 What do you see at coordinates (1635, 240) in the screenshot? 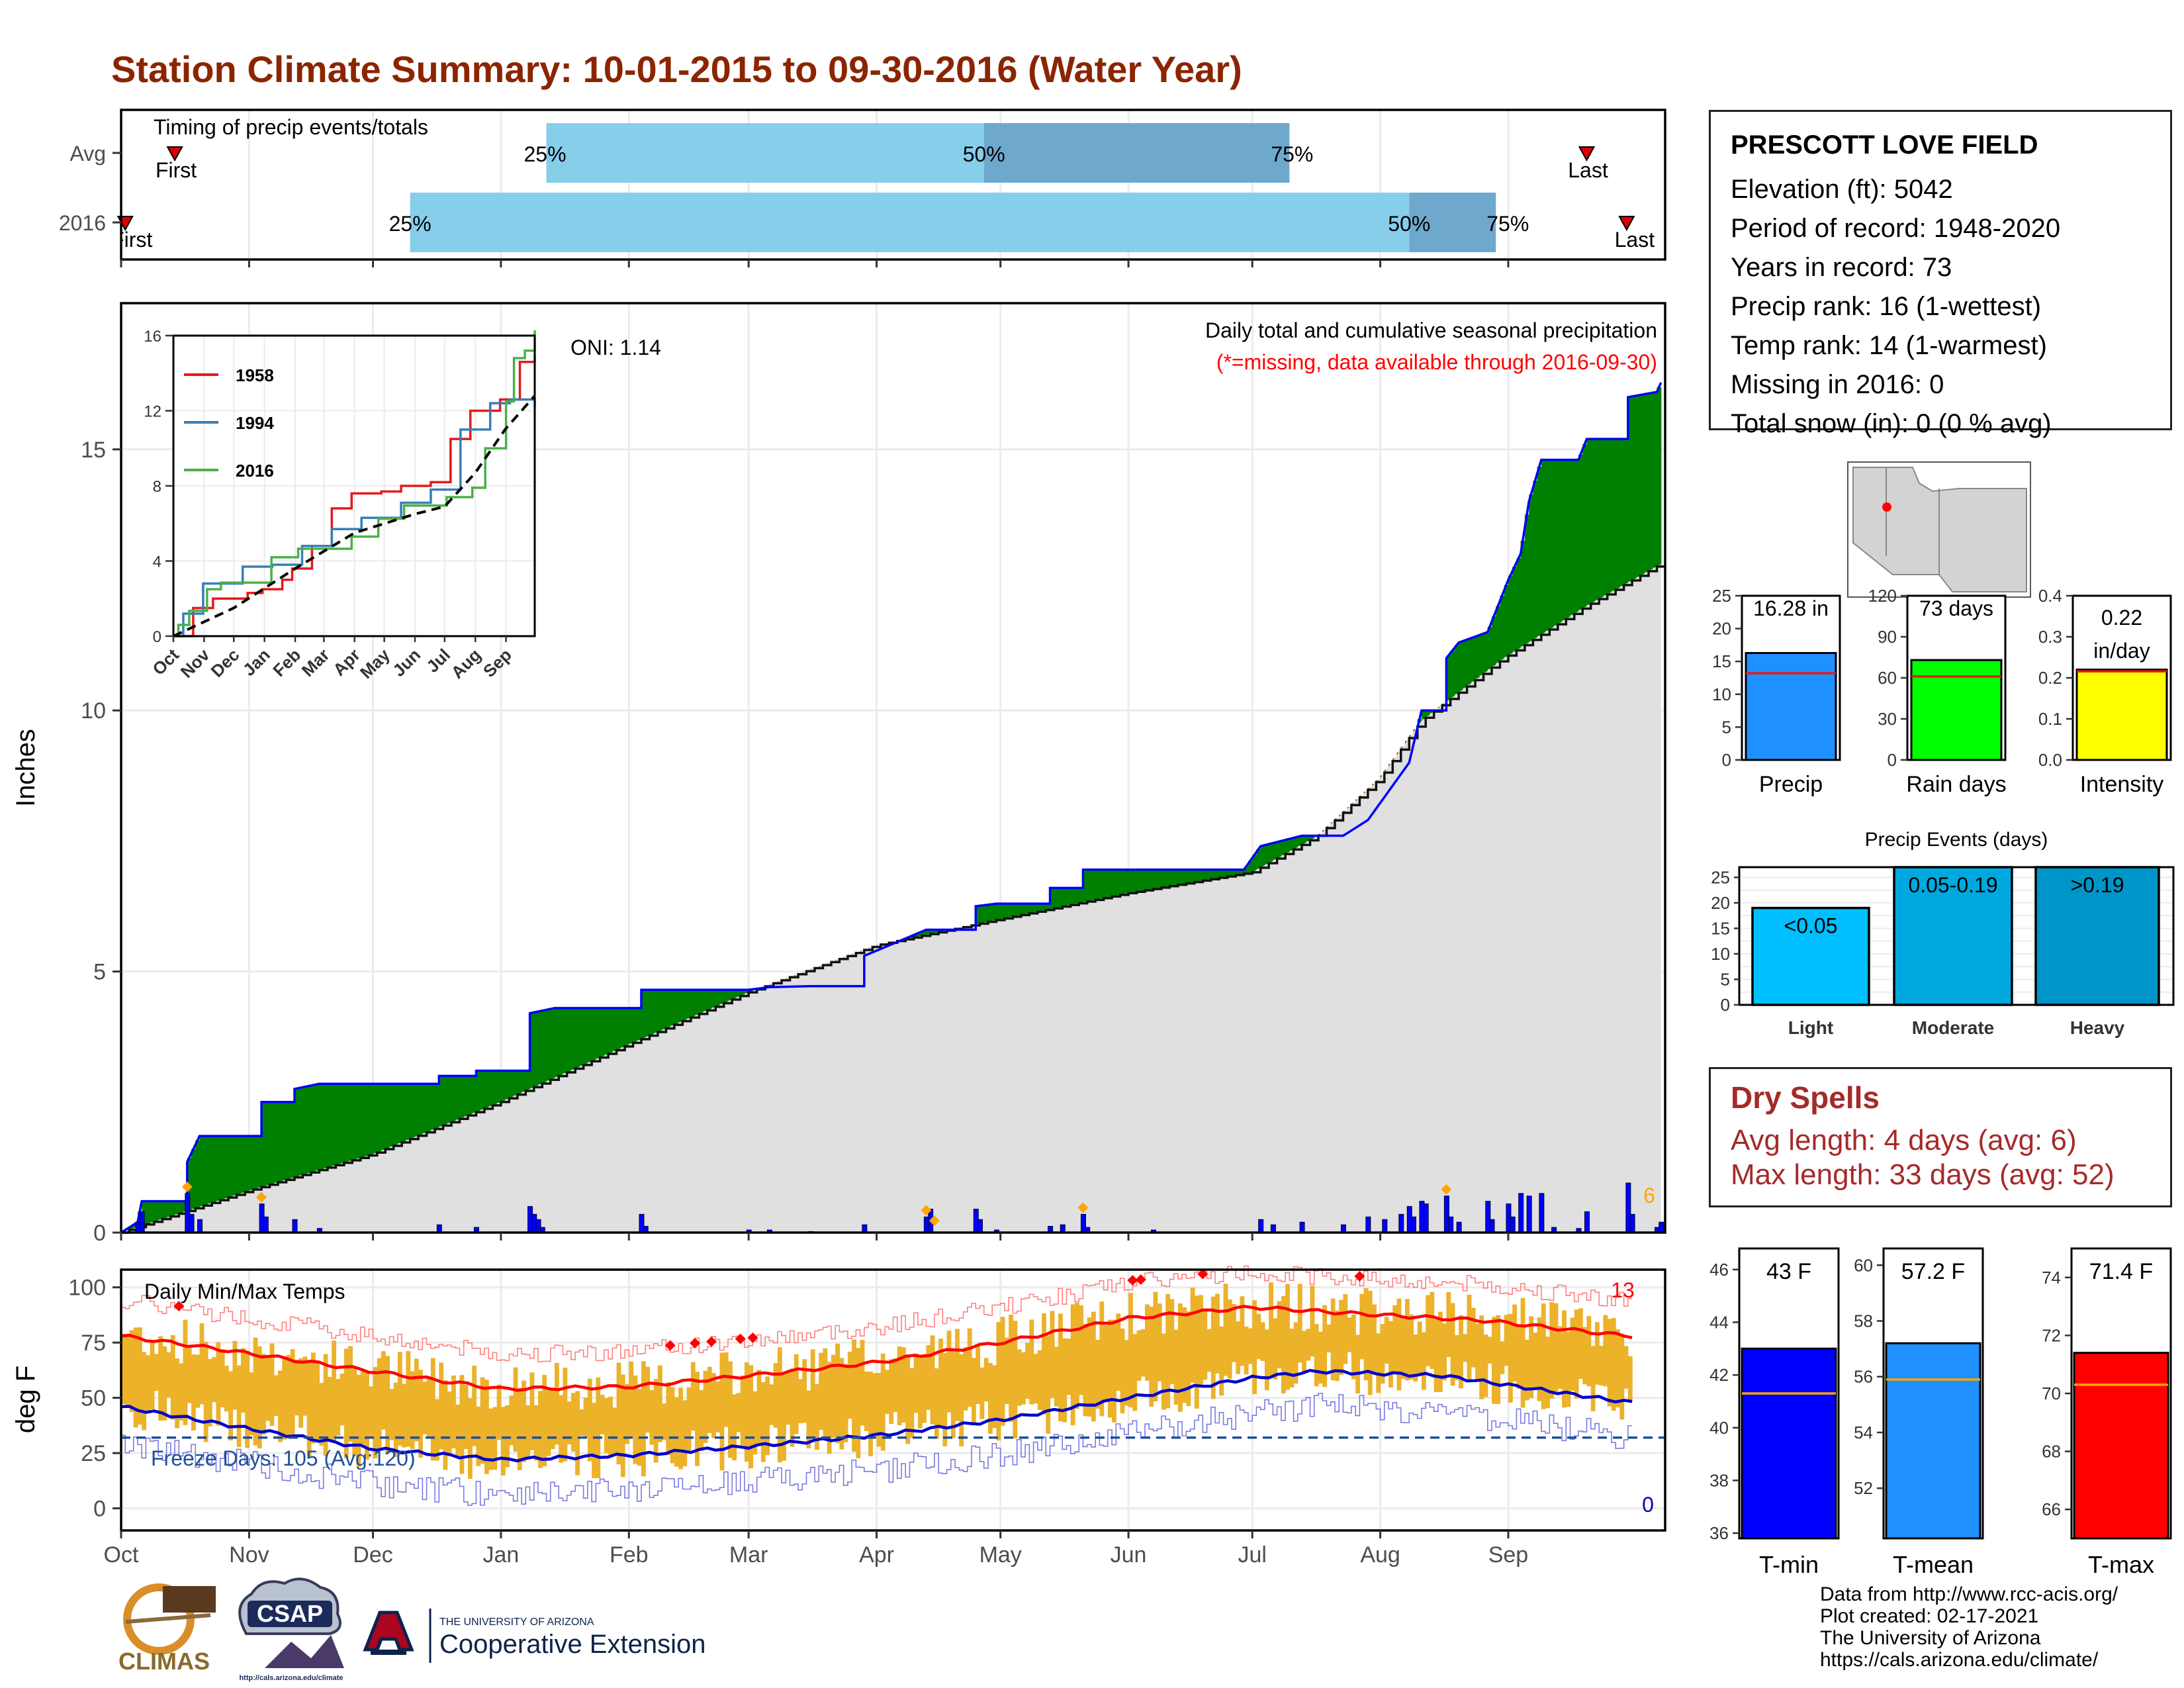
I see `timing-2016-last-label: Last` at bounding box center [1635, 240].